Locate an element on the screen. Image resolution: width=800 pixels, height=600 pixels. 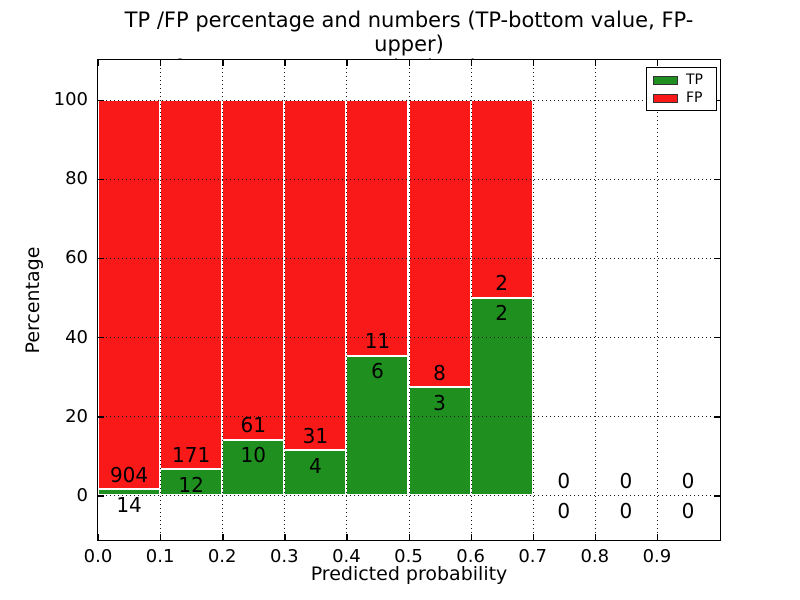
legend-item-tp: TP is located at coordinates (681, 80).